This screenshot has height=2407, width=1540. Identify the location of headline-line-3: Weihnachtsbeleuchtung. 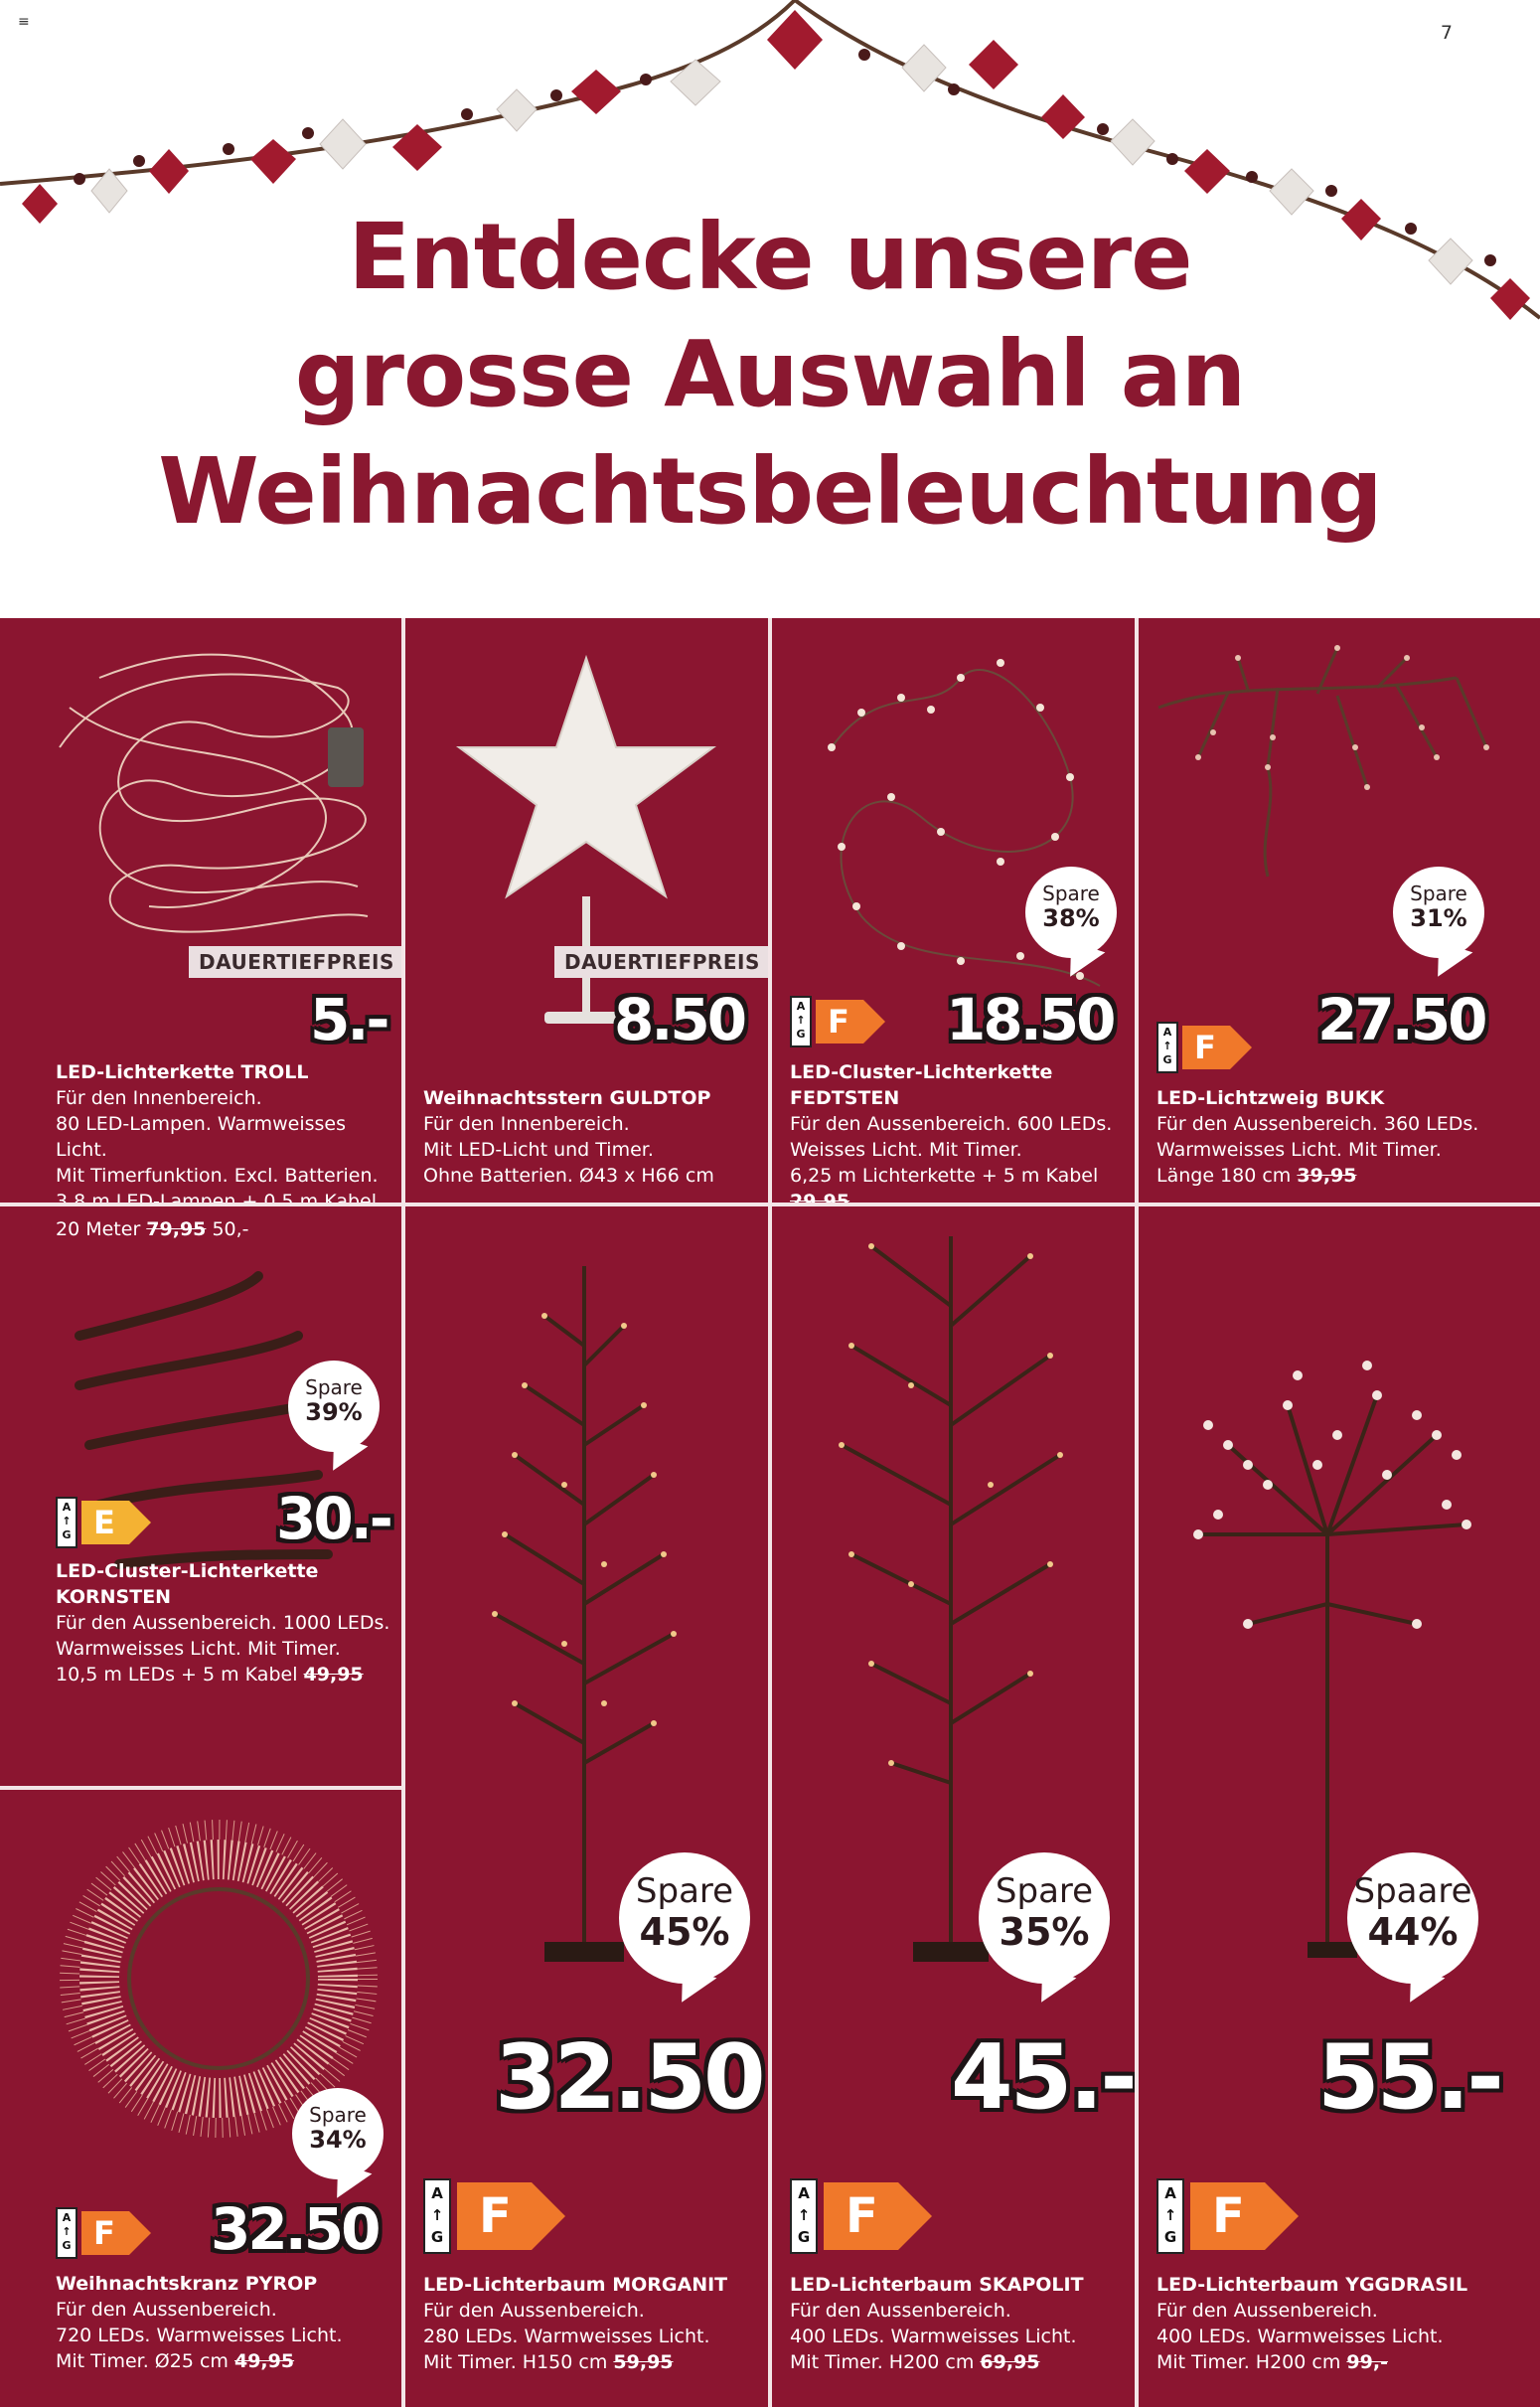
(770, 491).